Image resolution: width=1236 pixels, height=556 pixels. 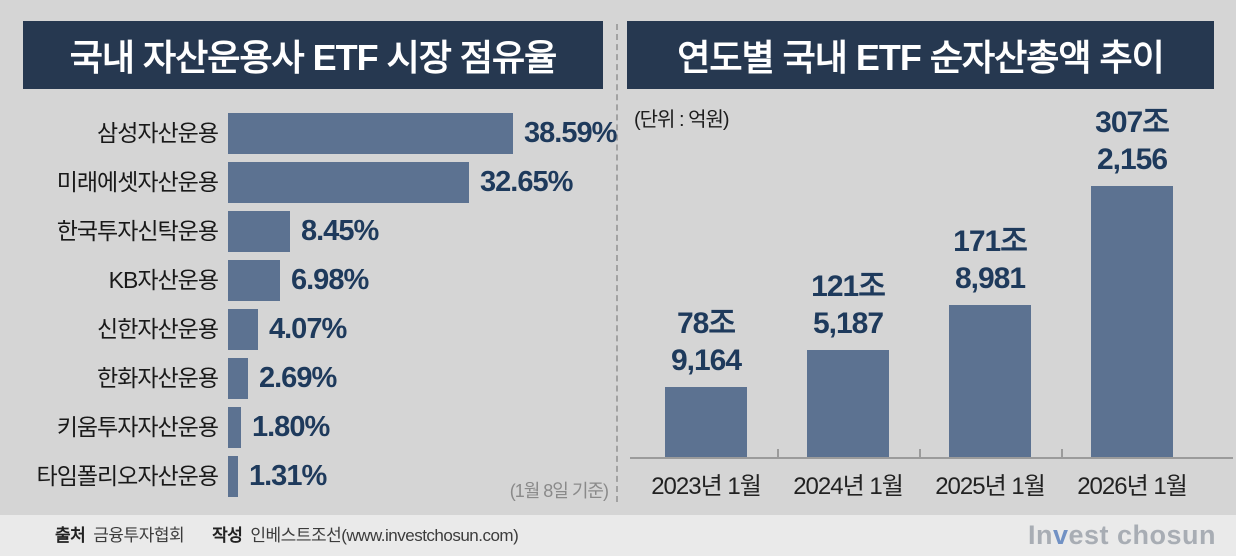 I want to click on market-share-row: 미래에셋자산운용 32.65%, so click(x=308, y=182).